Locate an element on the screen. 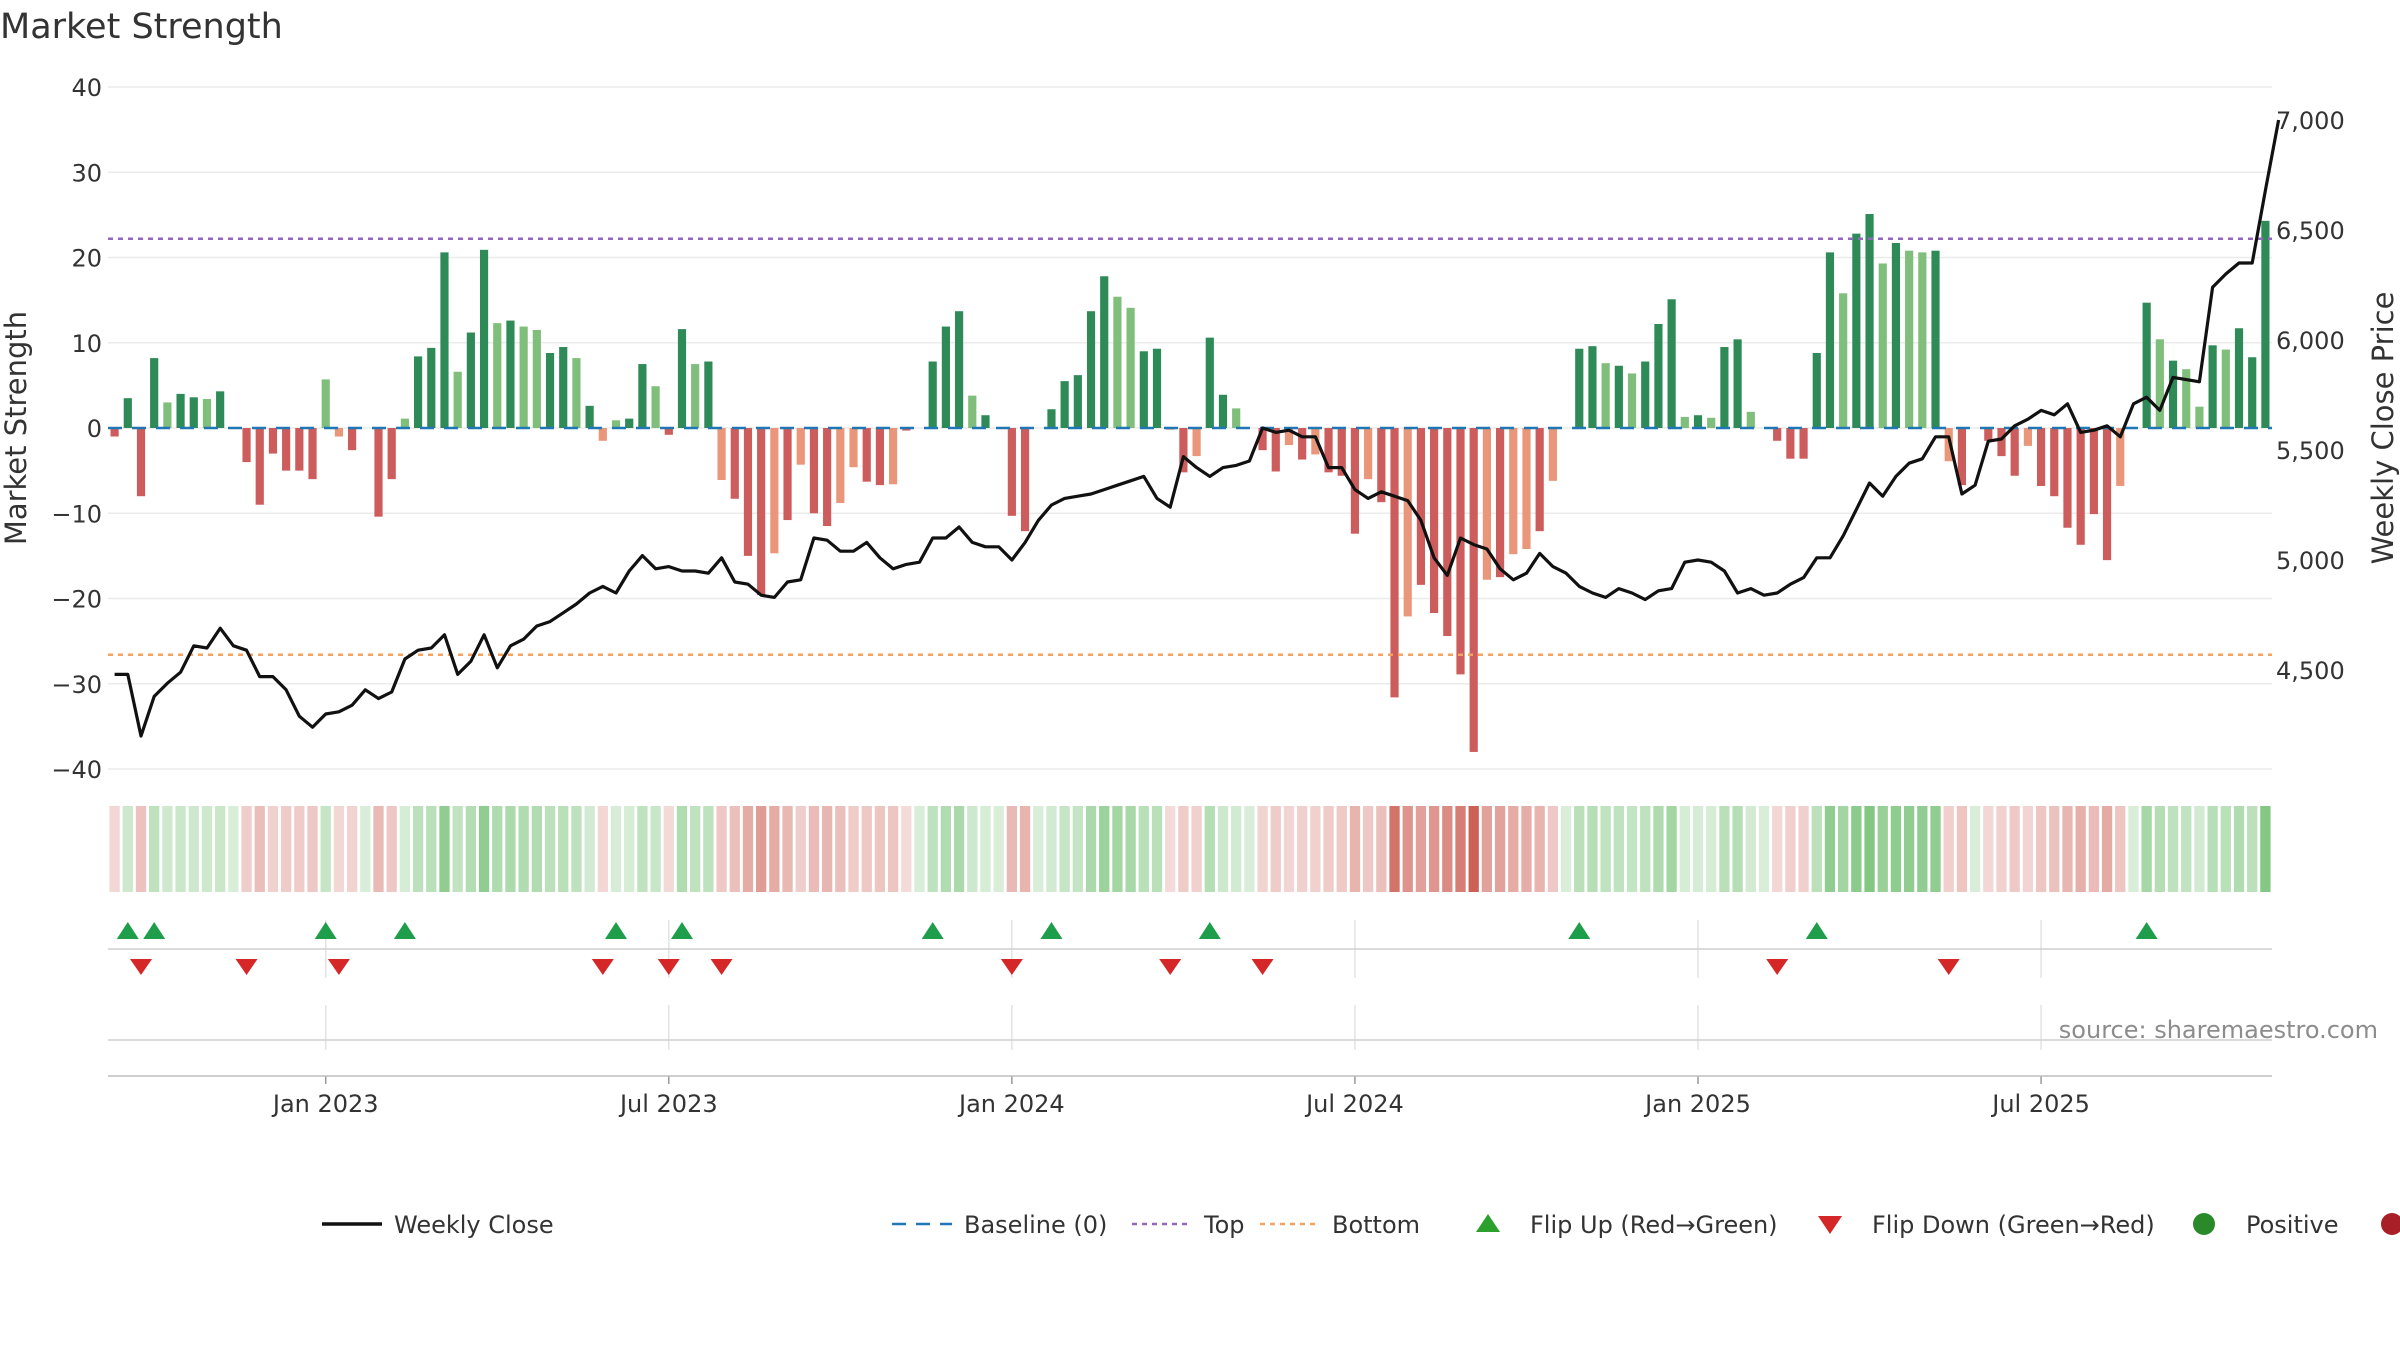 The height and width of the screenshot is (1350, 2400). y-left-tick-label: 10 is located at coordinates (86, 344).